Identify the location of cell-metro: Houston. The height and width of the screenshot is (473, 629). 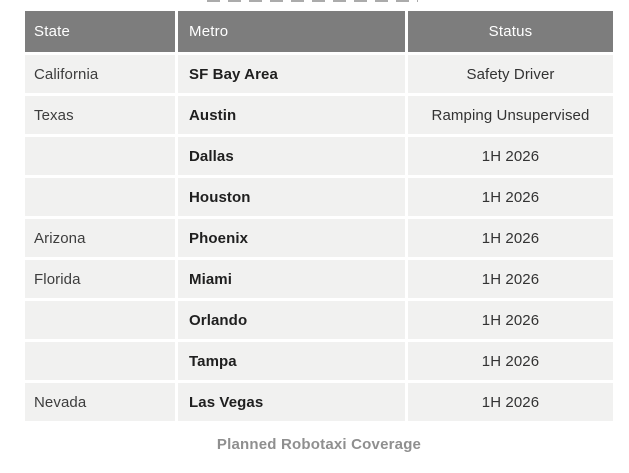
(290, 195).